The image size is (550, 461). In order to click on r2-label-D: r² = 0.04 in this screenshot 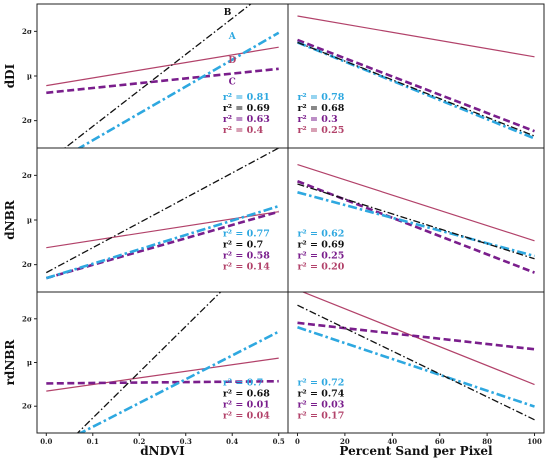, I will do `click(246, 416)`.